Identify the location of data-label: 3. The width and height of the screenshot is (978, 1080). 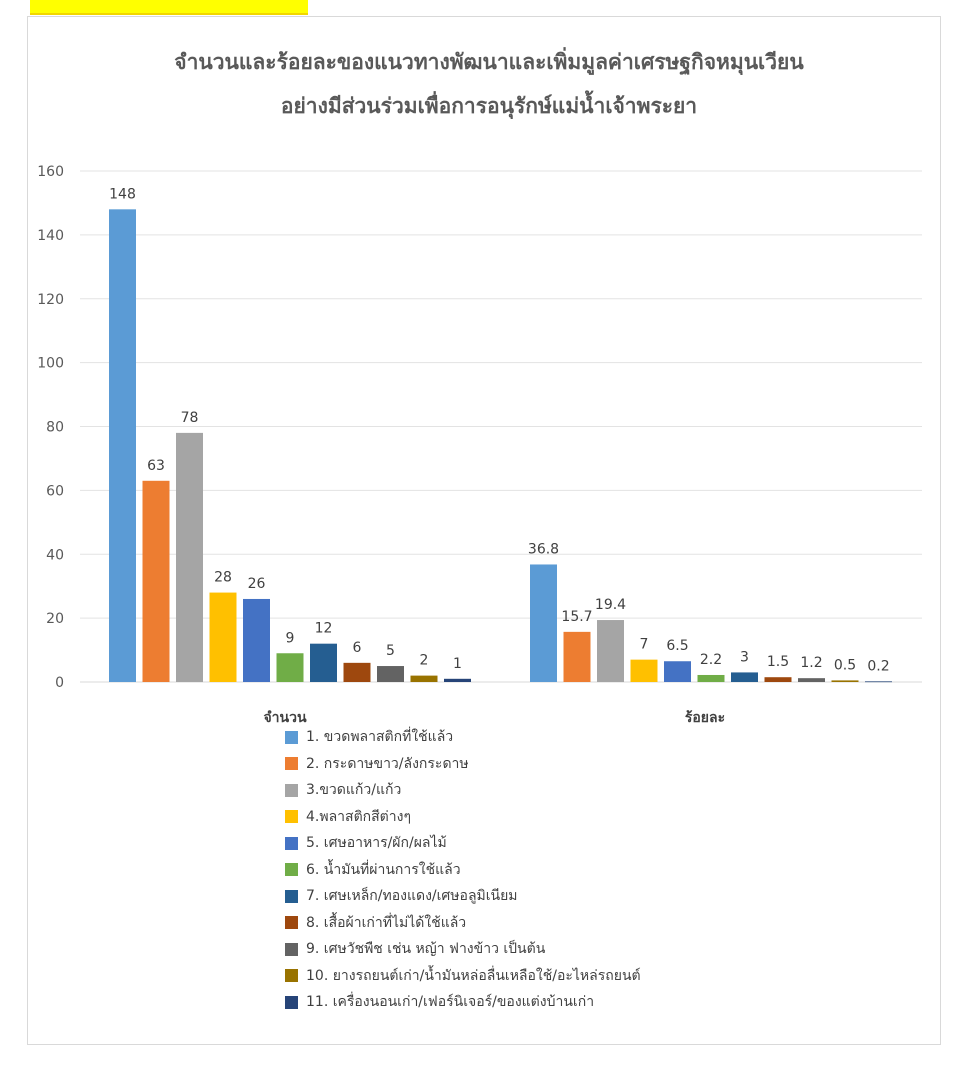
(744, 657).